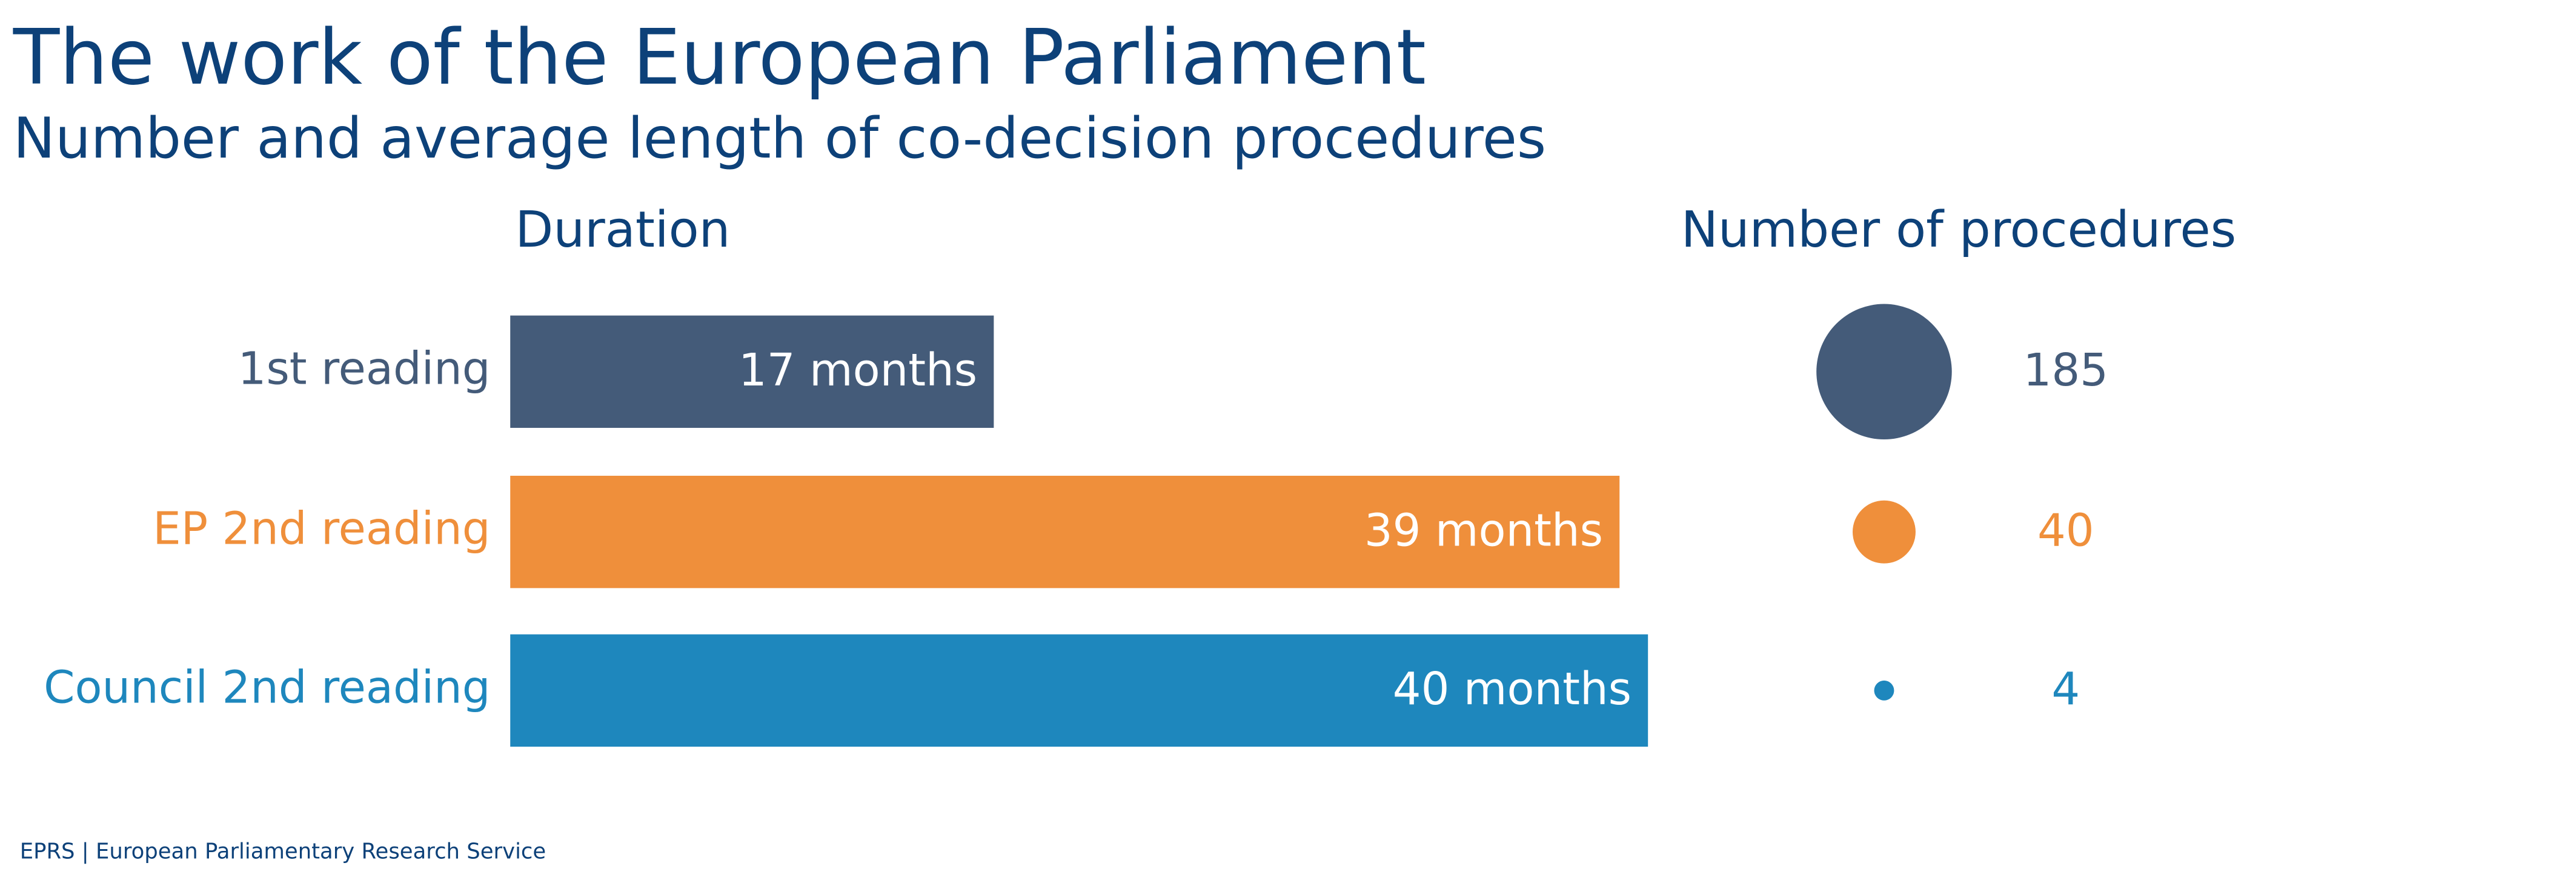 This screenshot has width=2576, height=880. Describe the element at coordinates (720, 57) in the screenshot. I see `chart-title: The work of the European Parliament` at that location.